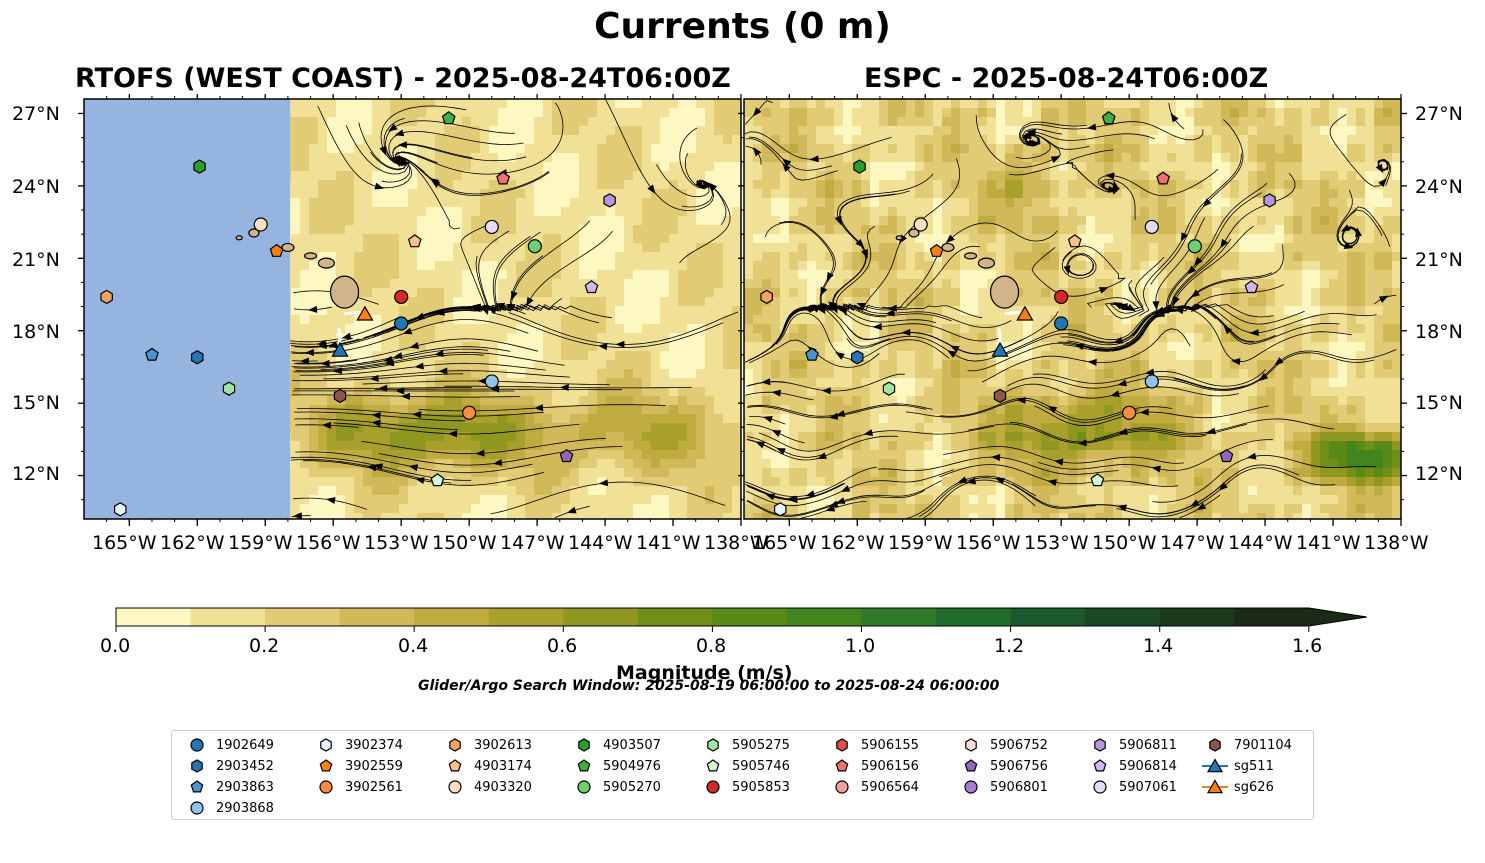 The image size is (1485, 863). Describe the element at coordinates (1307, 646) in the screenshot. I see `colorbar-tick: 1.6` at that location.